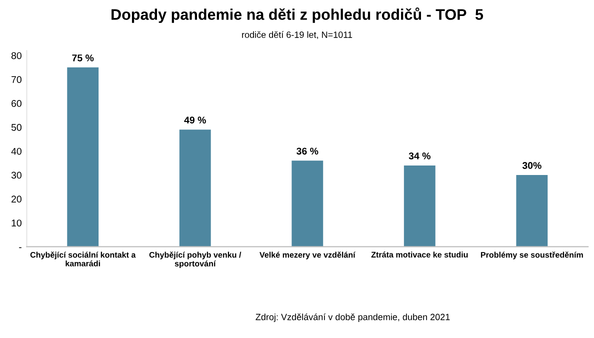 The height and width of the screenshot is (338, 594). I want to click on y-tick-label: 80, so click(16, 56).